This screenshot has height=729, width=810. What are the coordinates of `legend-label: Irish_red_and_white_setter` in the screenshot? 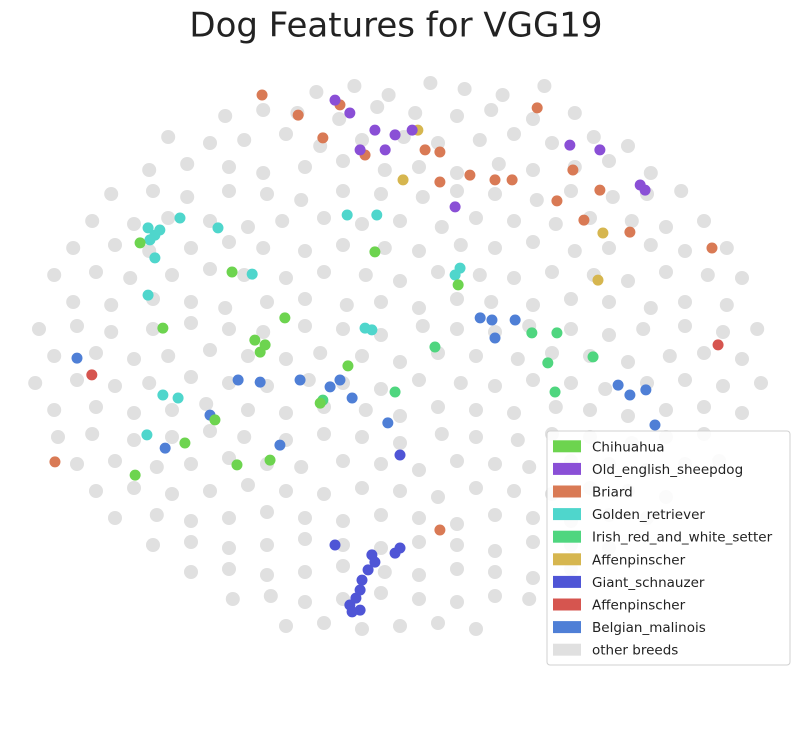 It's located at (682, 538).